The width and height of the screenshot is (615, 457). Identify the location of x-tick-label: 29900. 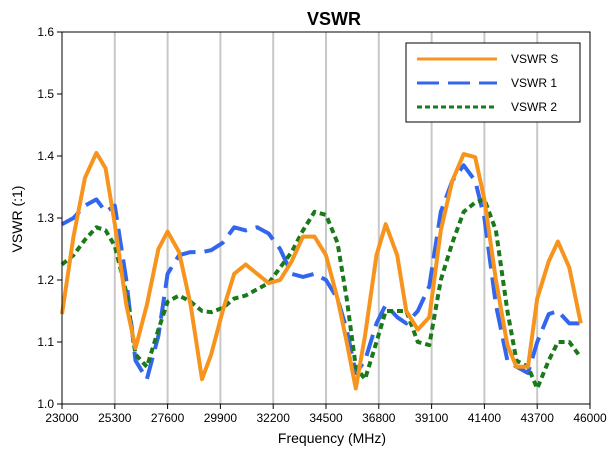
(221, 418).